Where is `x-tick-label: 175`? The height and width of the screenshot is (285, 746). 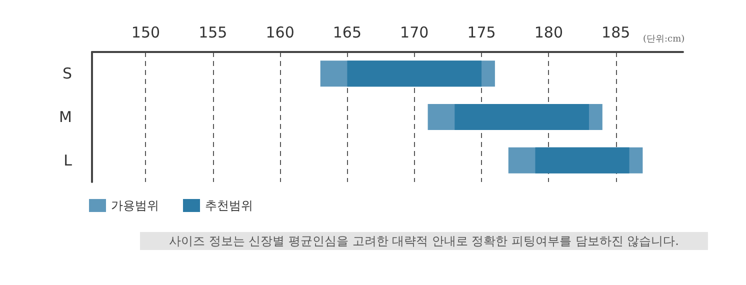
x-tick-label: 175 is located at coordinates (481, 33).